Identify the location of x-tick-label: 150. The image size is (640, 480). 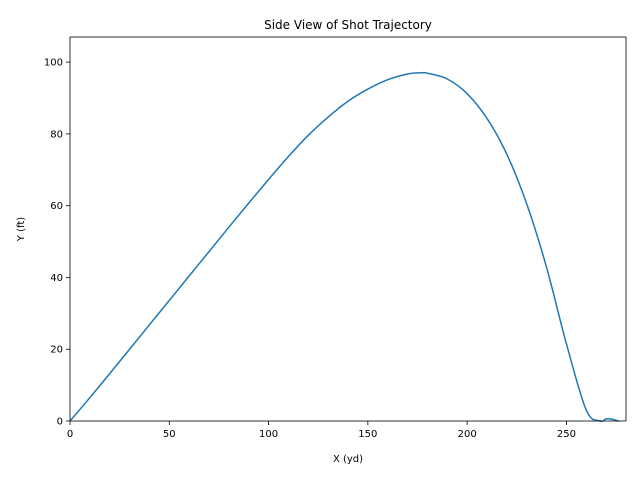
(367, 434).